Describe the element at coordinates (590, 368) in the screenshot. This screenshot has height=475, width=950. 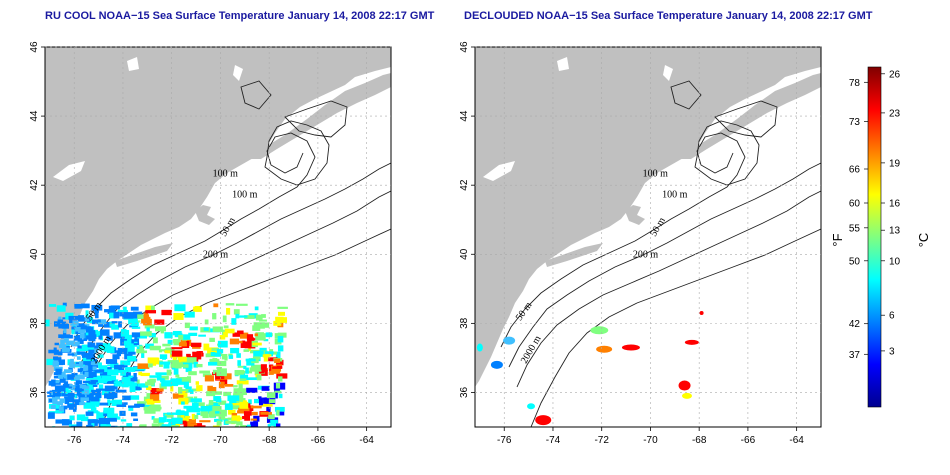
I see `sst-data-right` at that location.